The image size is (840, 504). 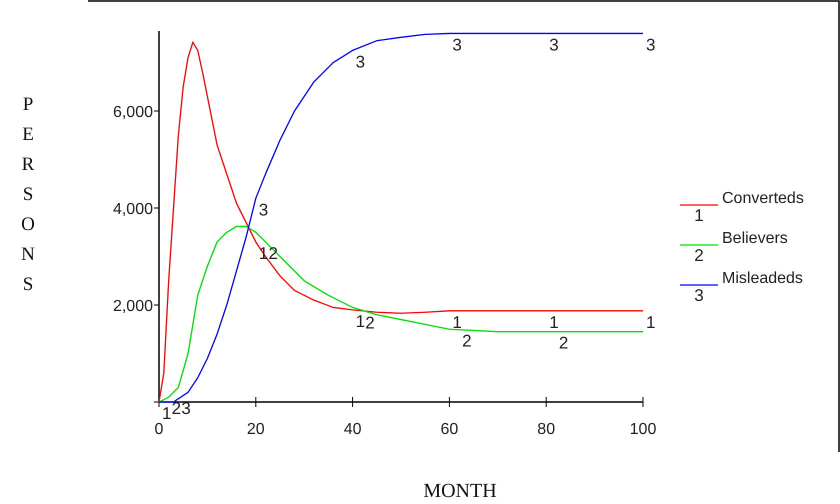 I want to click on x-tick-label: 60, so click(x=449, y=429).